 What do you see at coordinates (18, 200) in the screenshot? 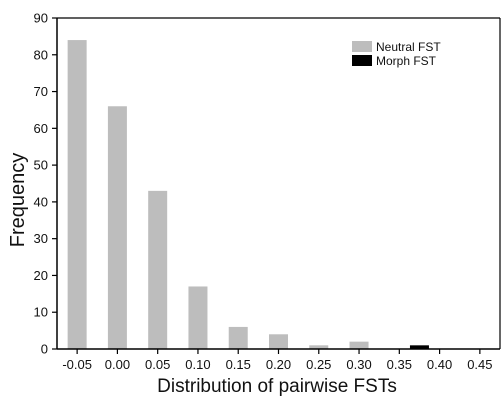
I see `y-axis-title: Frequency` at bounding box center [18, 200].